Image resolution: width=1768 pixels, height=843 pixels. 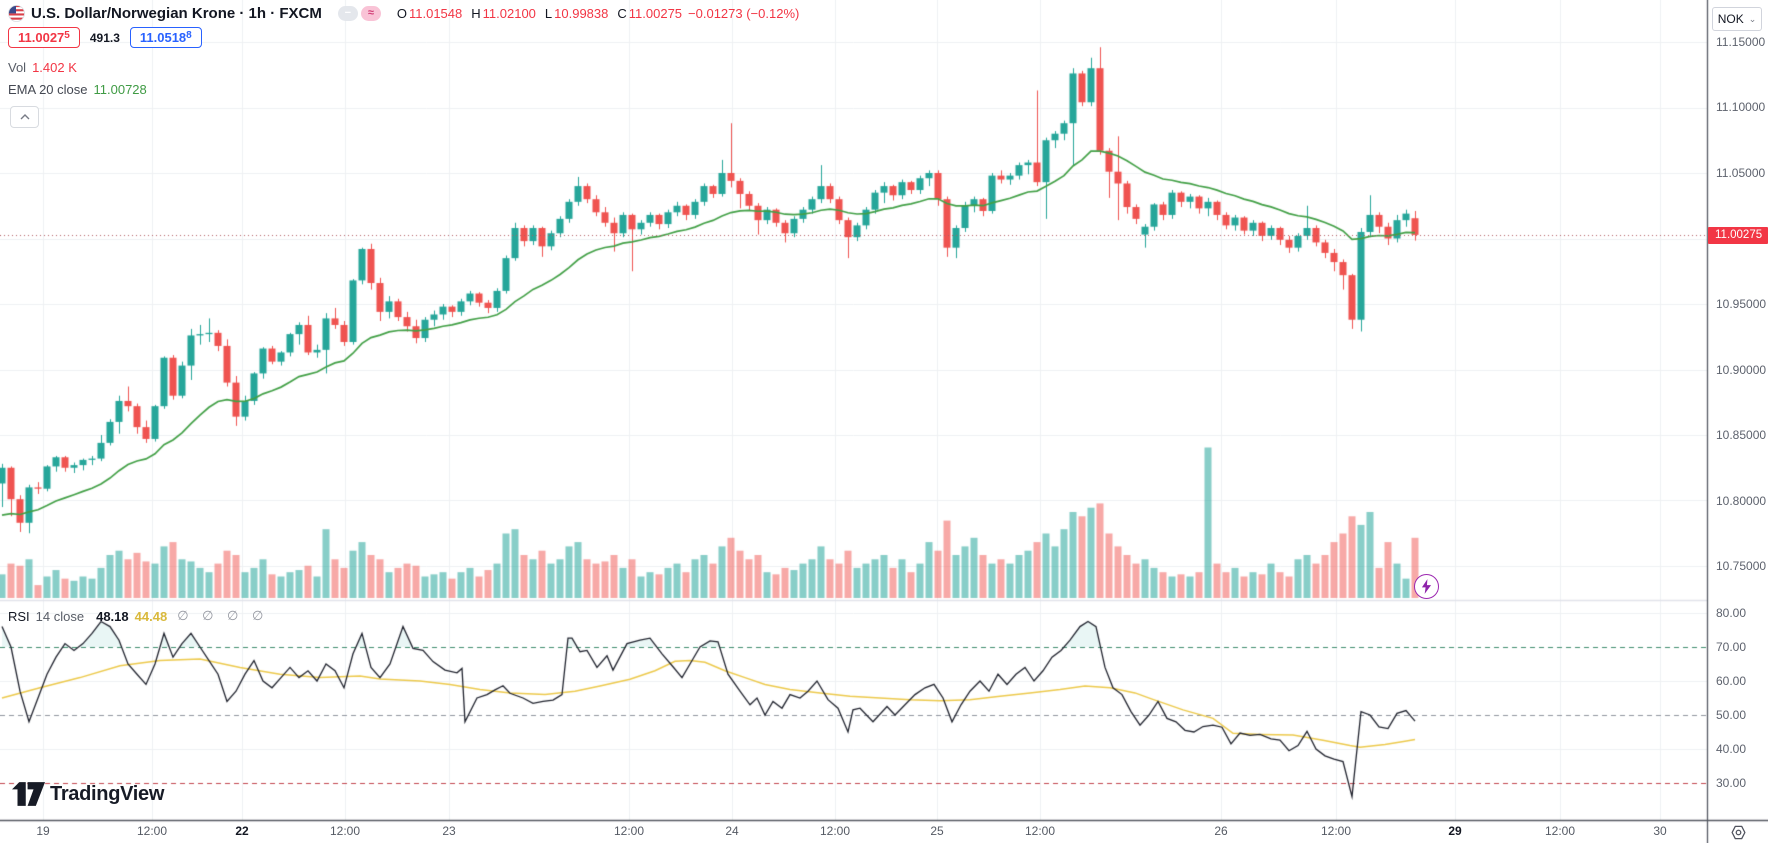 I want to click on currency-unit-button: NOK ⌄, so click(x=1737, y=19).